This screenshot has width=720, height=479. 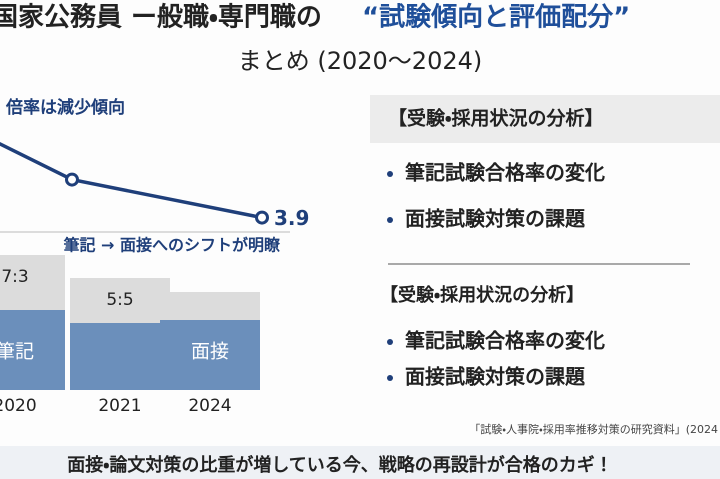 I want to click on ratio-label: 7:3, so click(x=14, y=277).